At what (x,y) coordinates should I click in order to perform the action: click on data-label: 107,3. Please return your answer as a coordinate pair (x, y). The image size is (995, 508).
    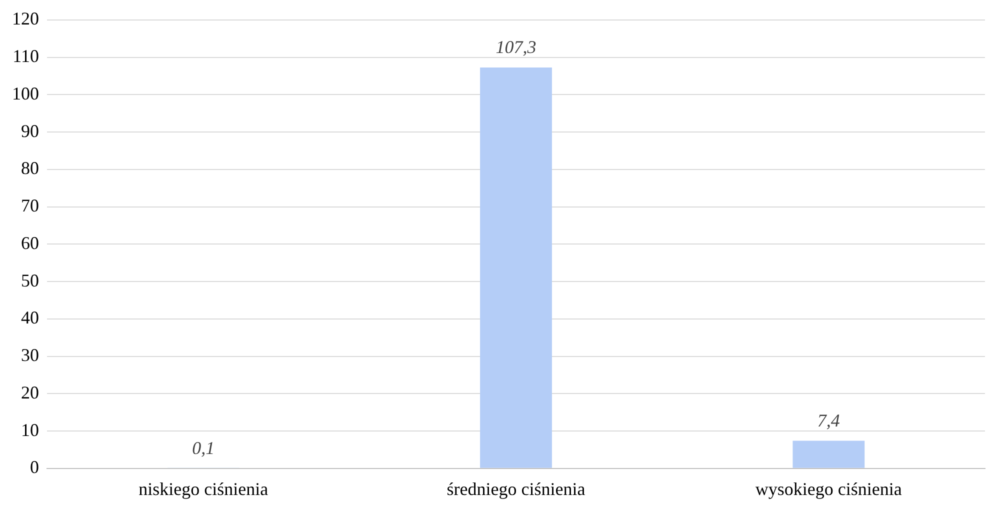
    Looking at the image, I should click on (516, 47).